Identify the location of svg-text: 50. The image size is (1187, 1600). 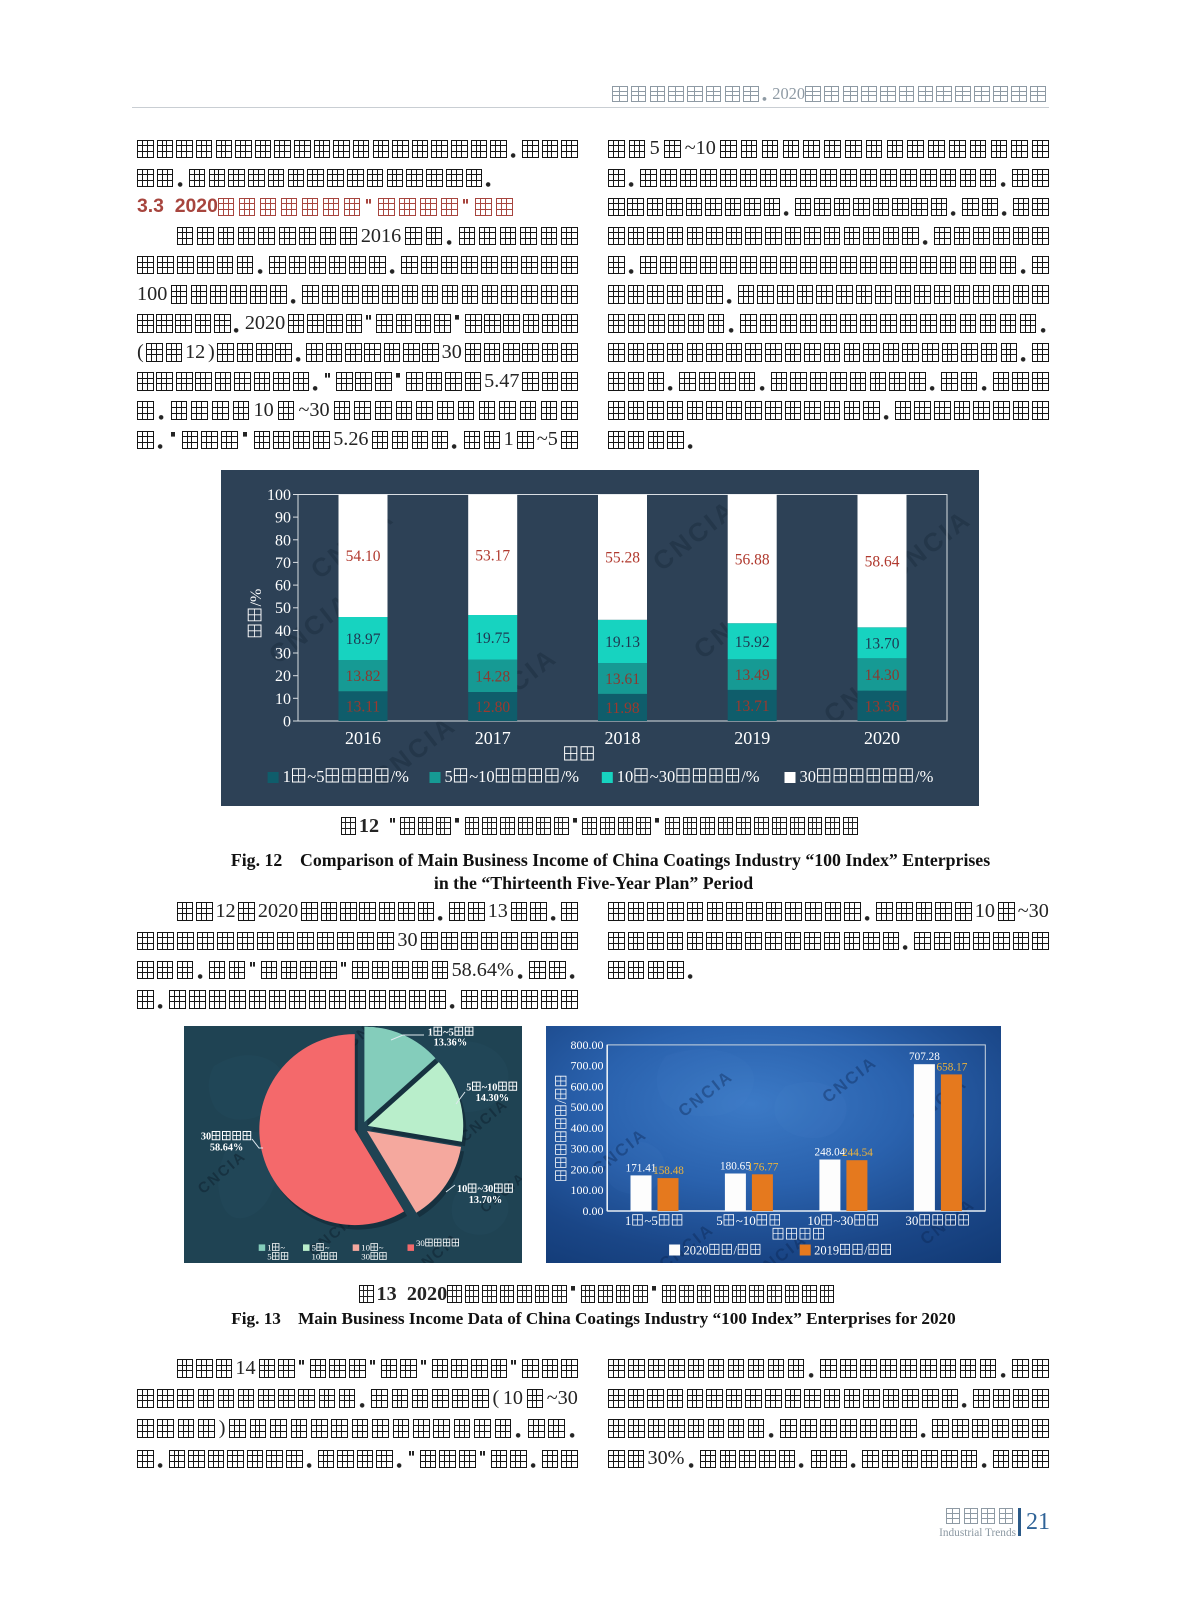
(283, 608).